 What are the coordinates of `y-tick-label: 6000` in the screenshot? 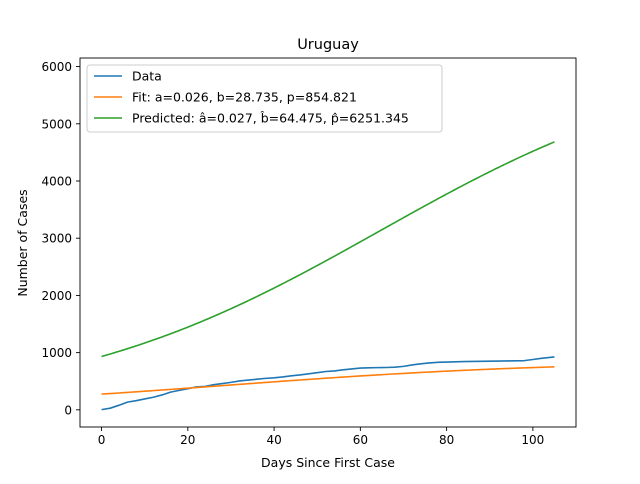 It's located at (56, 67).